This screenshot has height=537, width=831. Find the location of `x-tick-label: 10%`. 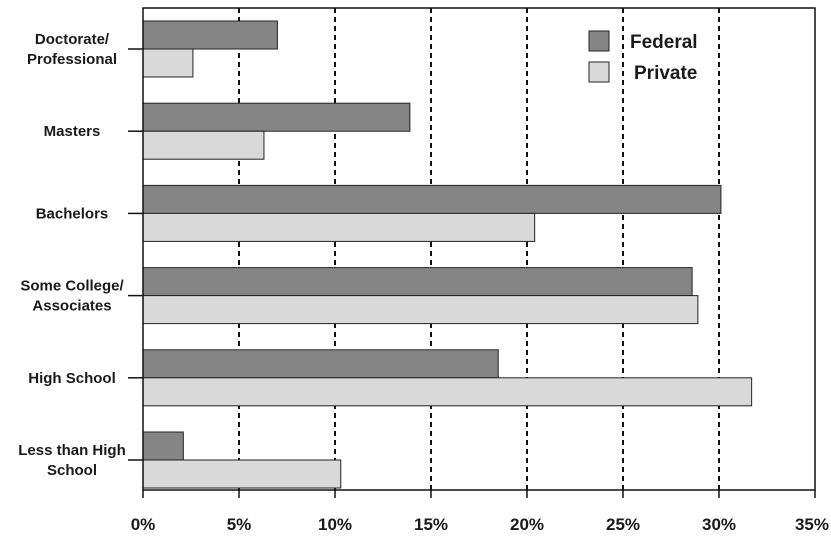

x-tick-label: 10% is located at coordinates (335, 524).